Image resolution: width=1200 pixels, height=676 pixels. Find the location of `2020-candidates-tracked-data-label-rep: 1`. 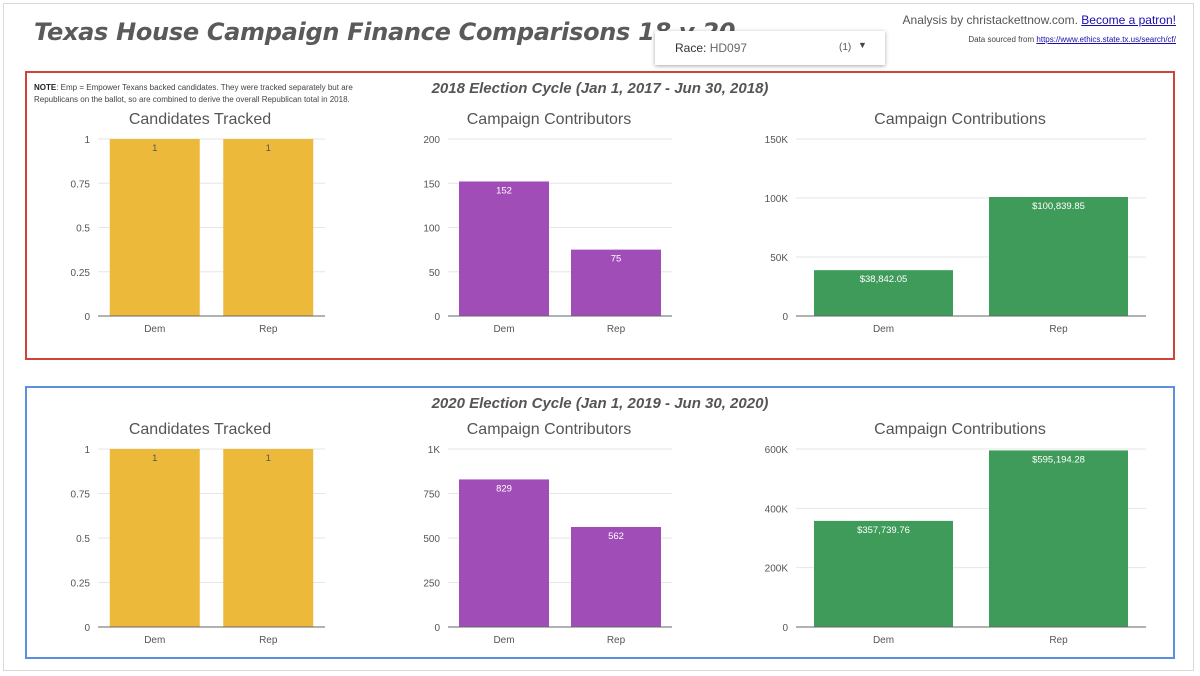

2020-candidates-tracked-data-label-rep: 1 is located at coordinates (268, 458).